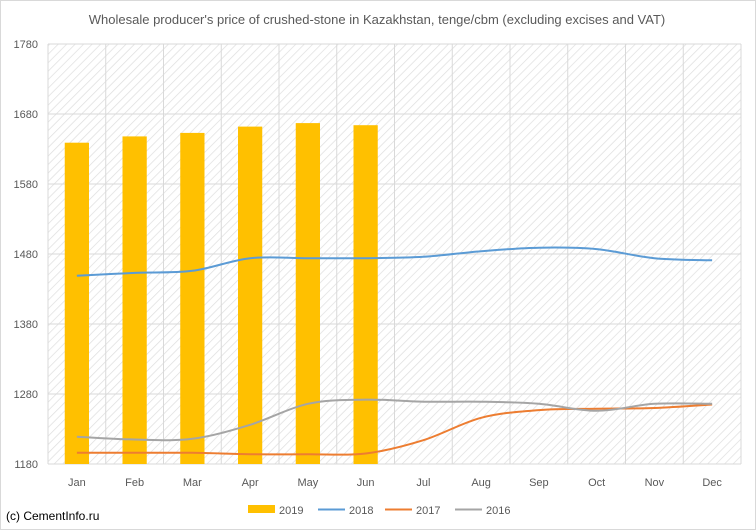 This screenshot has width=756, height=530. I want to click on legend-swatch-2019, so click(261, 509).